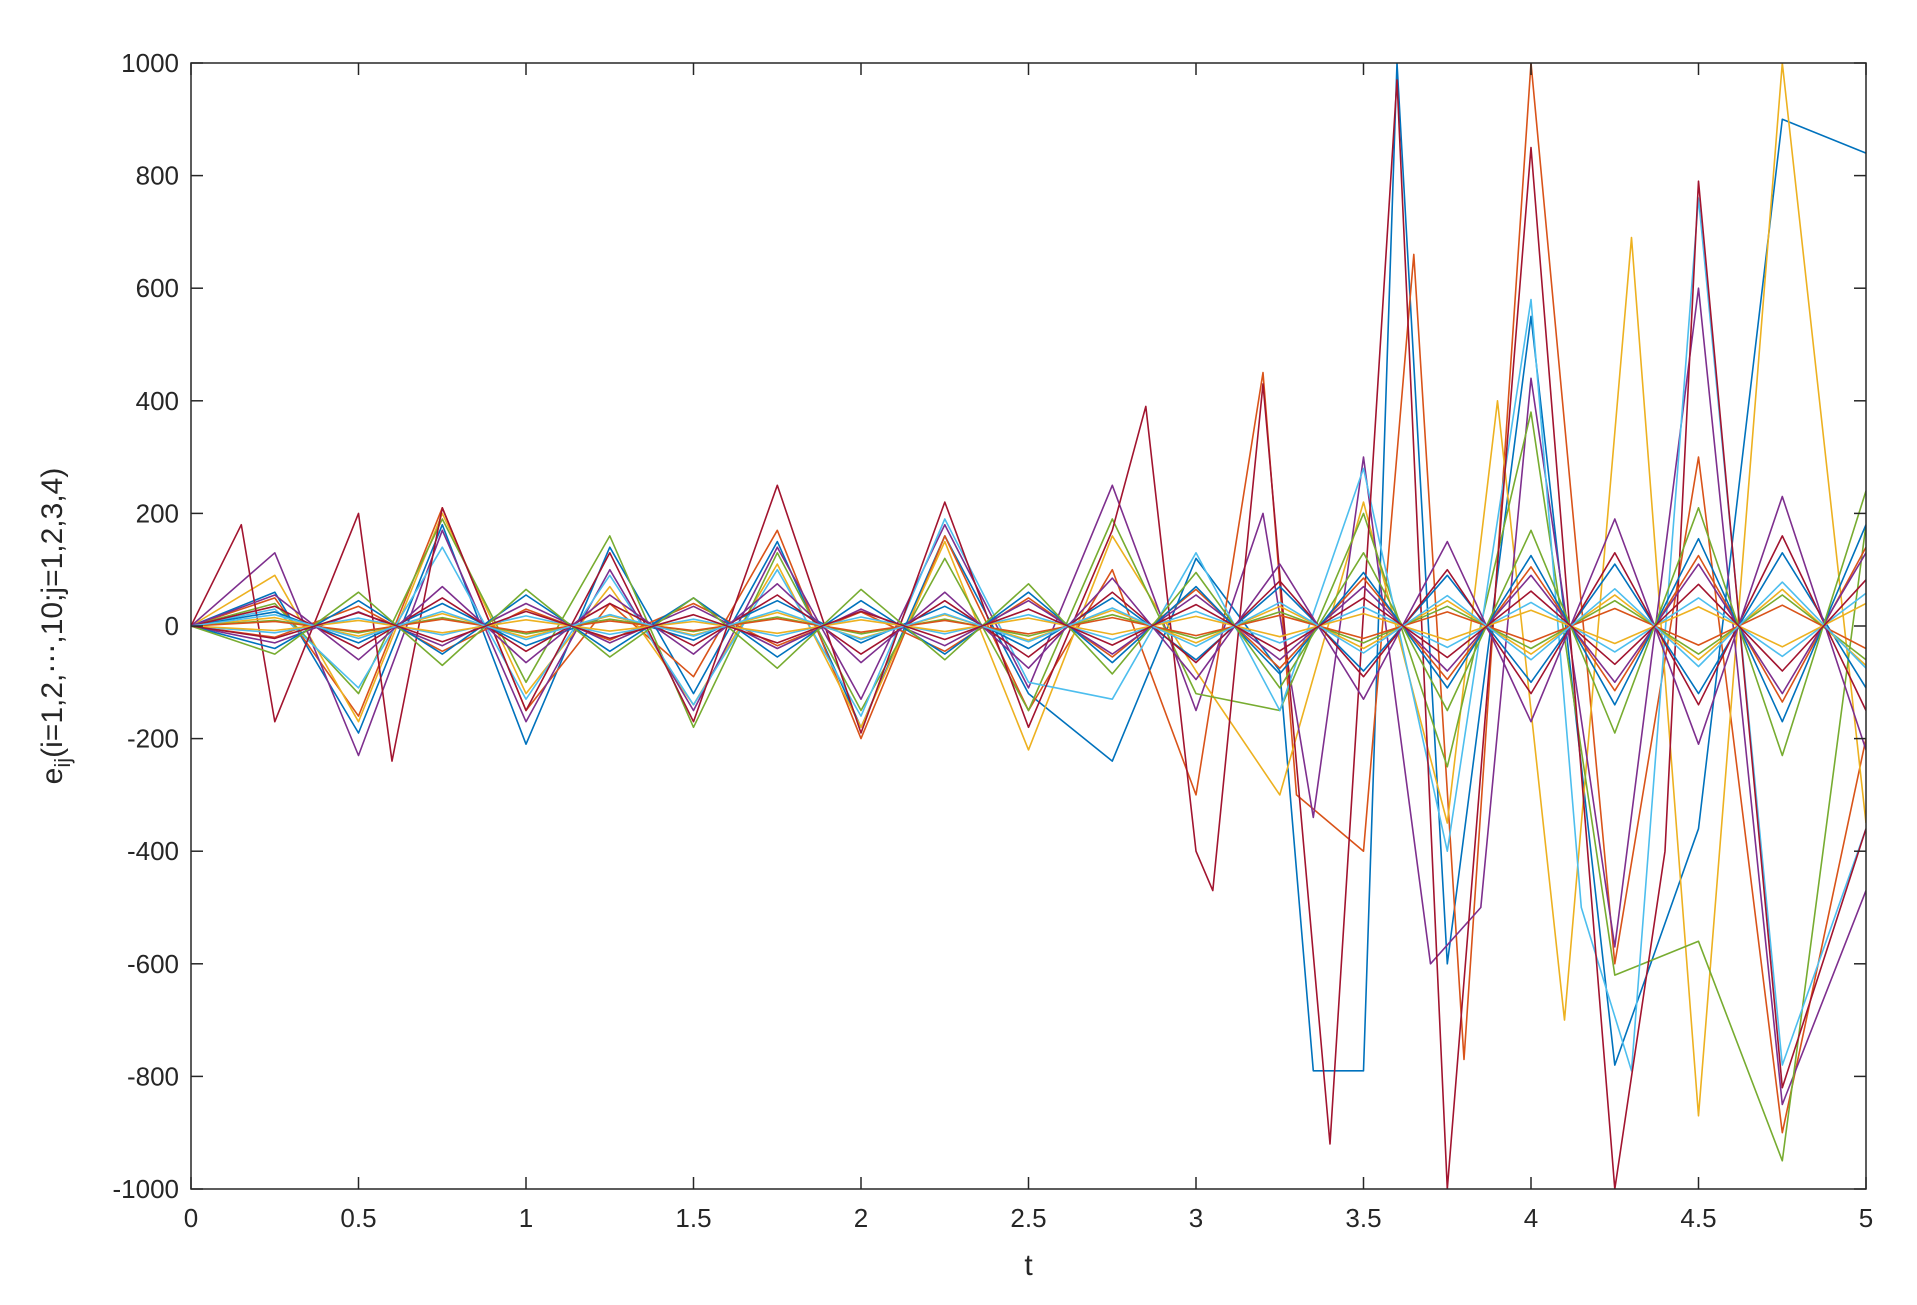 The image size is (1917, 1305). Describe the element at coordinates (1028, 1265) in the screenshot. I see `x-axis-label: t` at that location.